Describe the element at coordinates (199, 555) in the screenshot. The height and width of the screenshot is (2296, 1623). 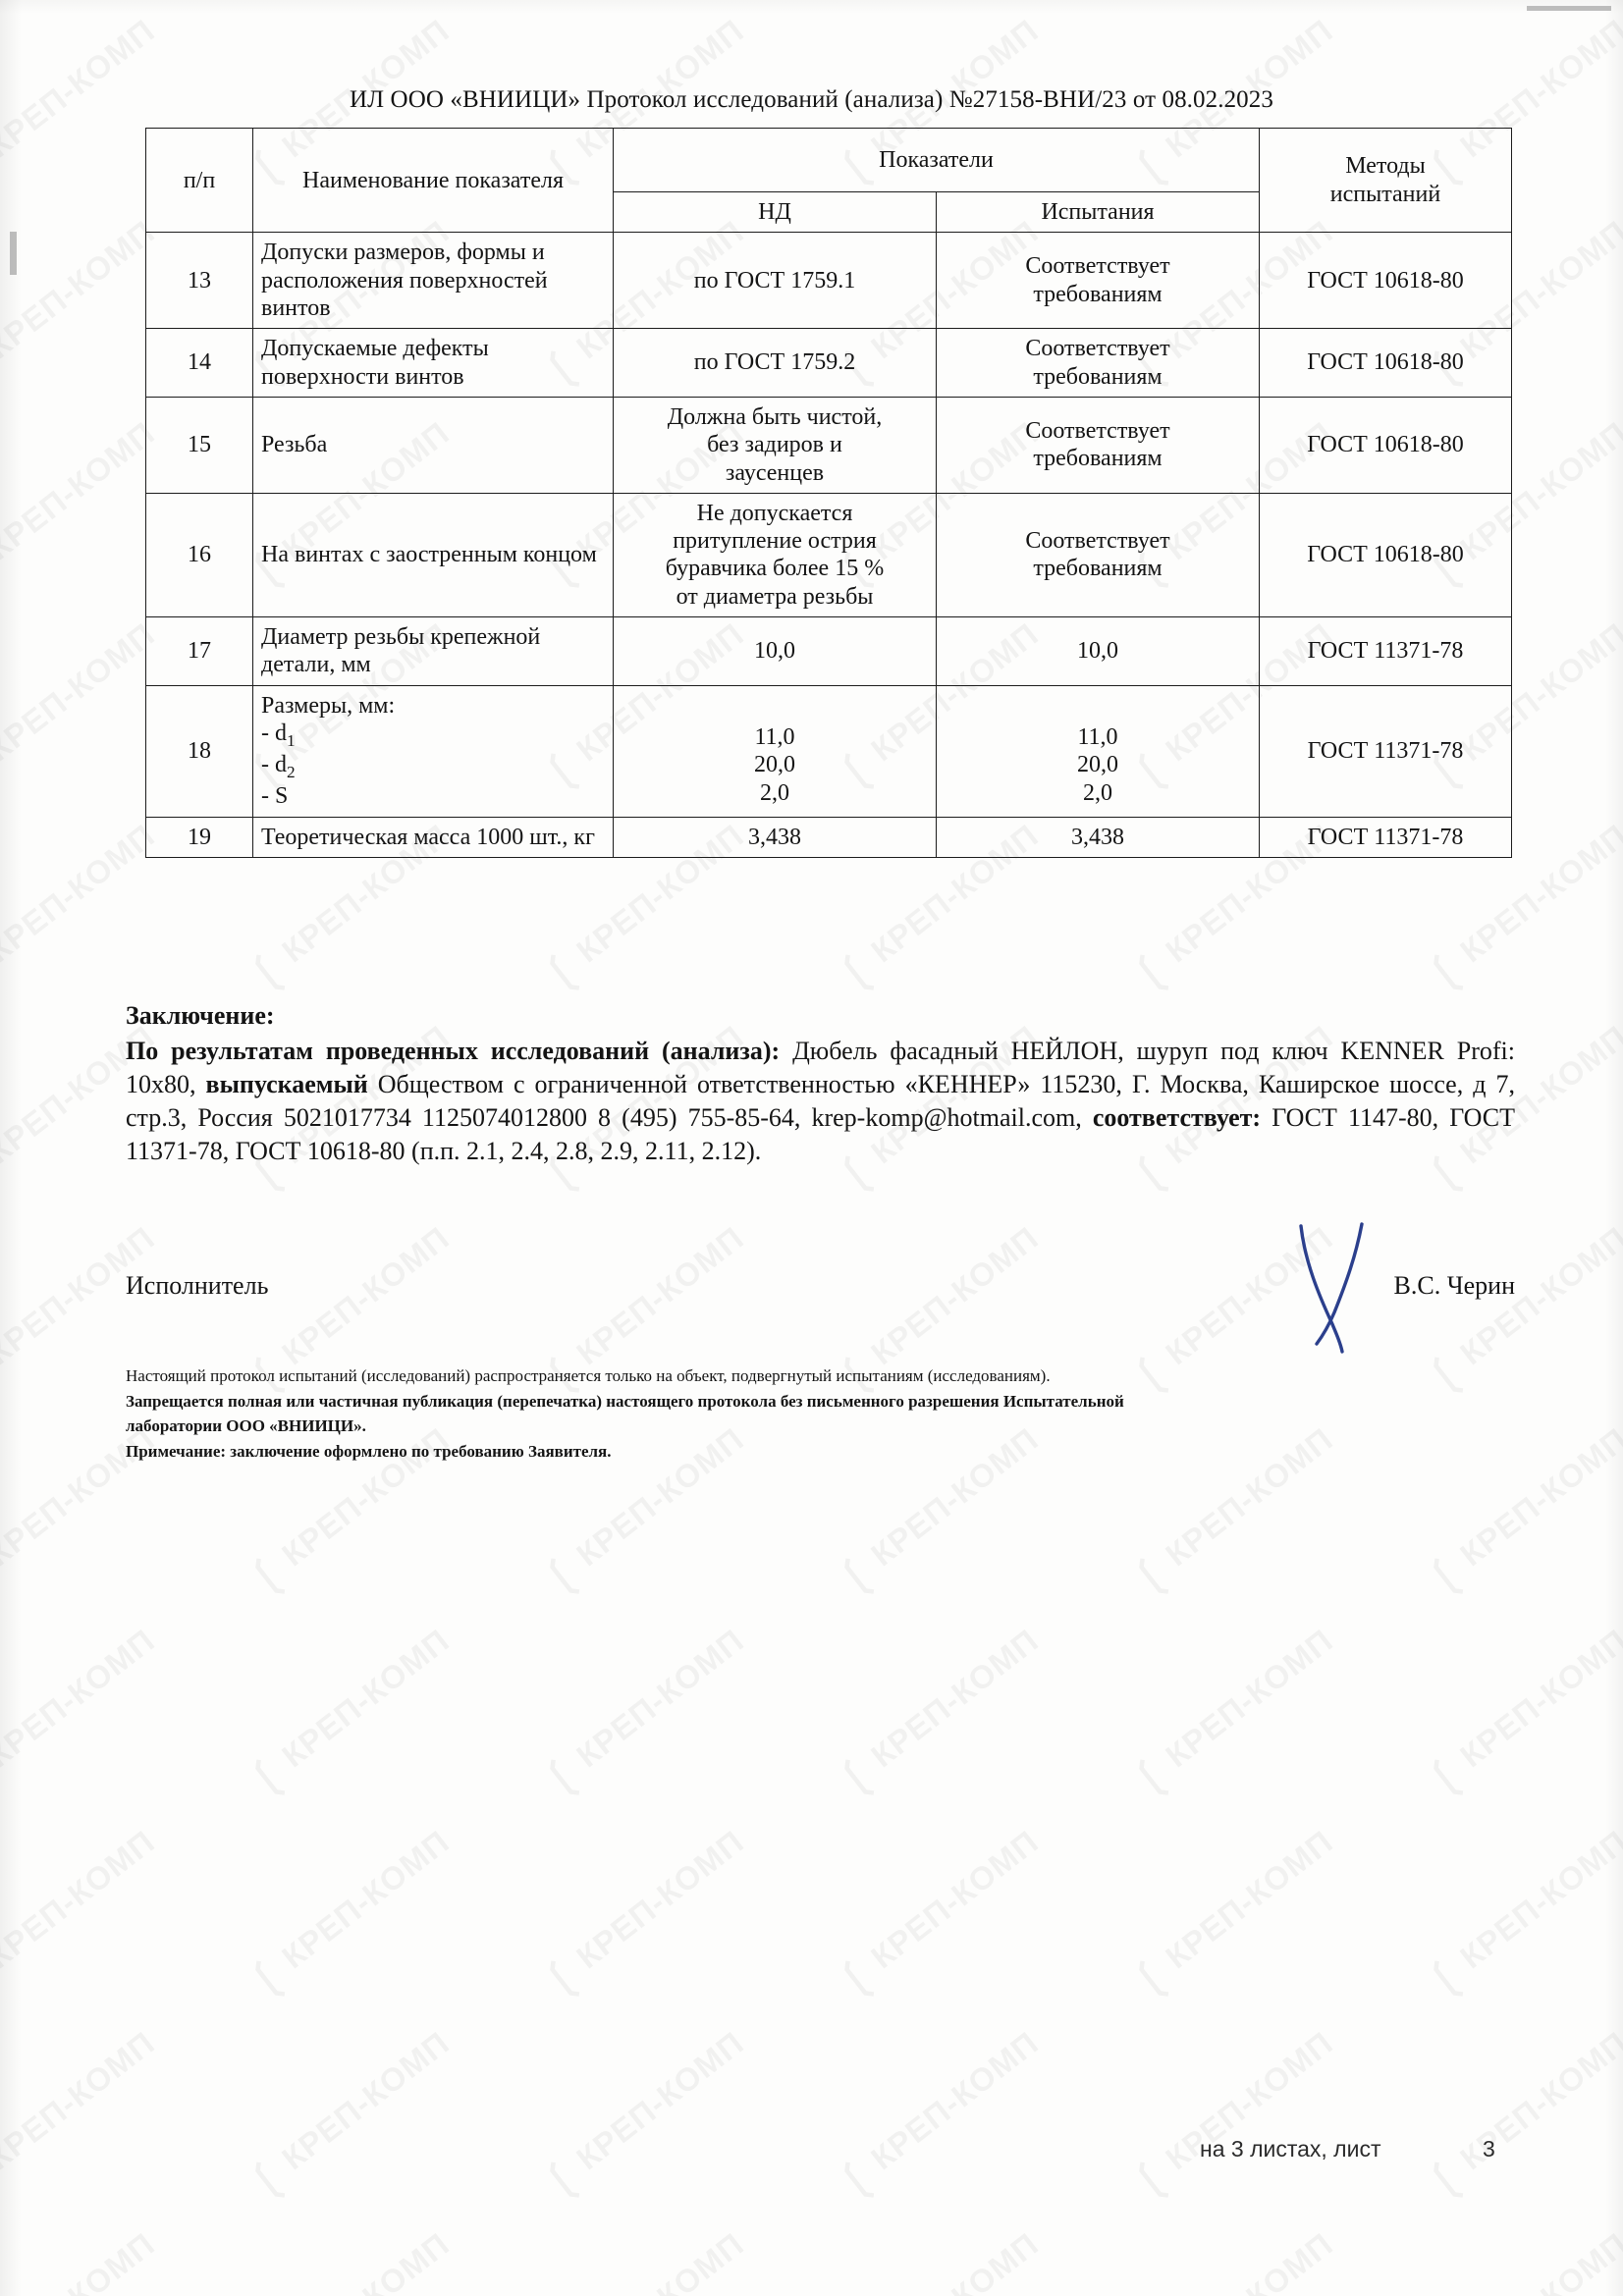
I see `cell-number: 16` at that location.